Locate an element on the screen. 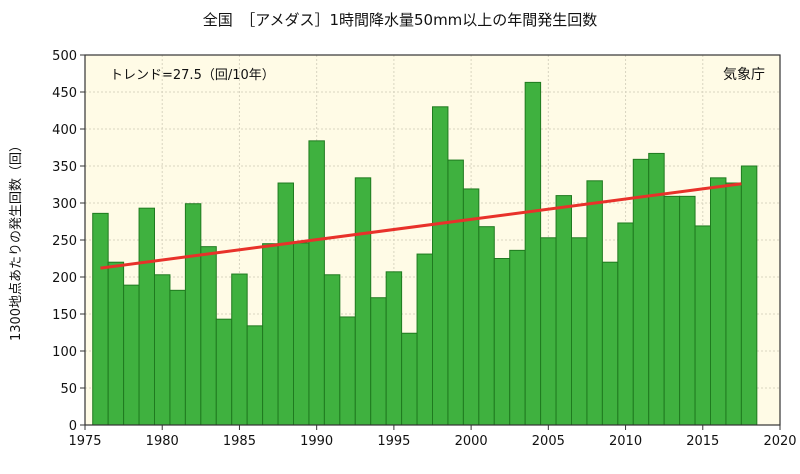 The image size is (800, 474). bar-2010 is located at coordinates (625, 324).